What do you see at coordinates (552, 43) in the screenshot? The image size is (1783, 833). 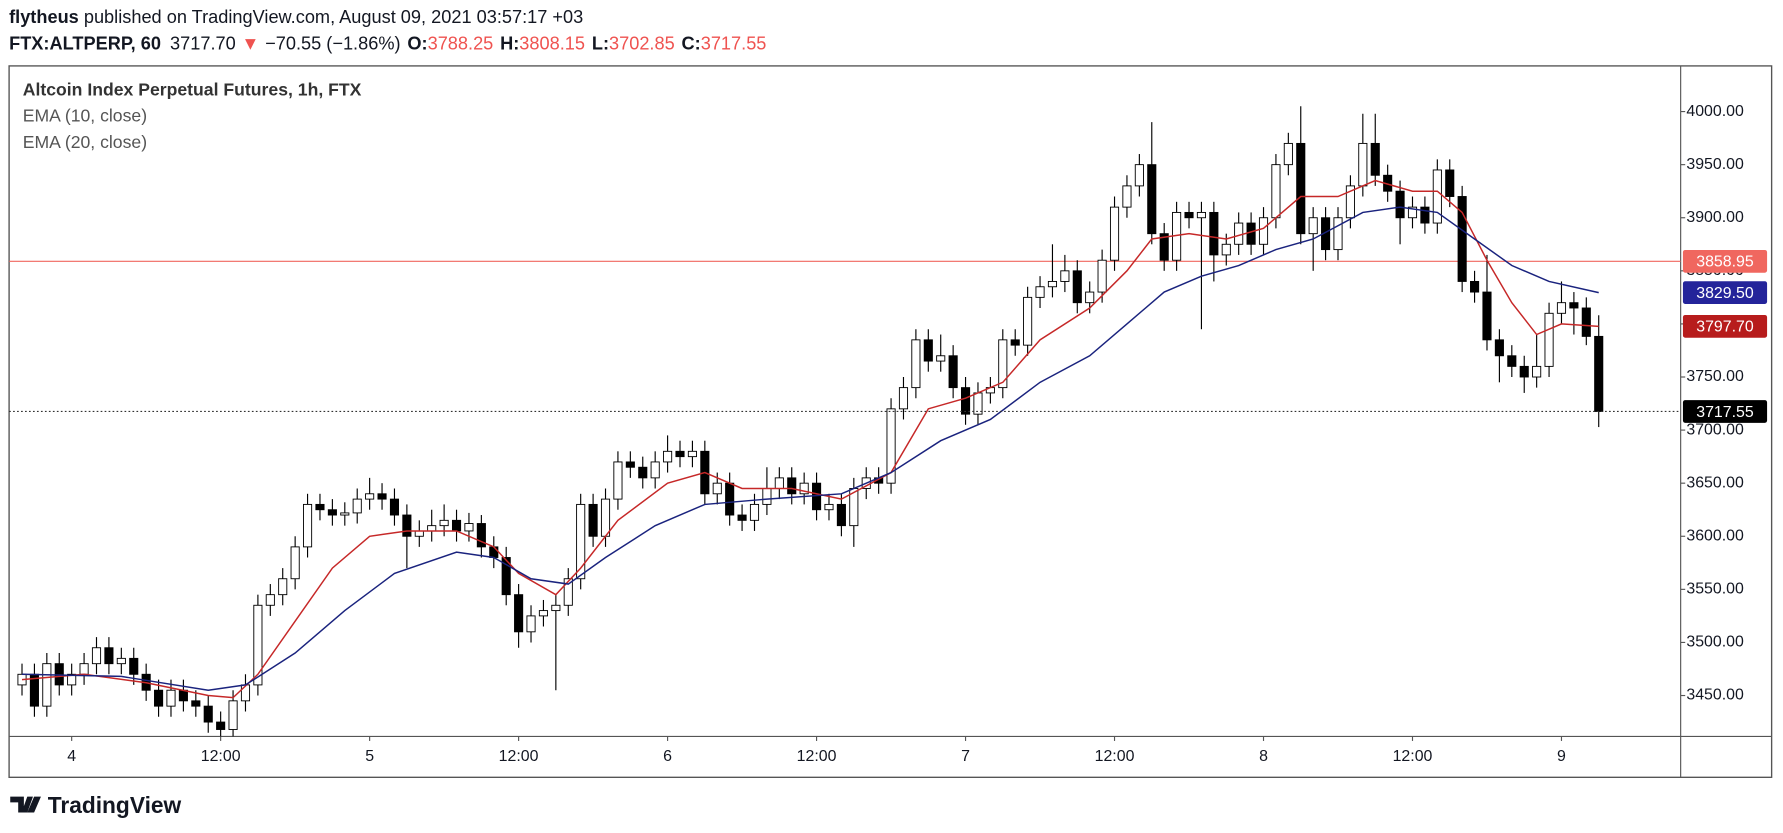 I see `h-value: 3808.15` at bounding box center [552, 43].